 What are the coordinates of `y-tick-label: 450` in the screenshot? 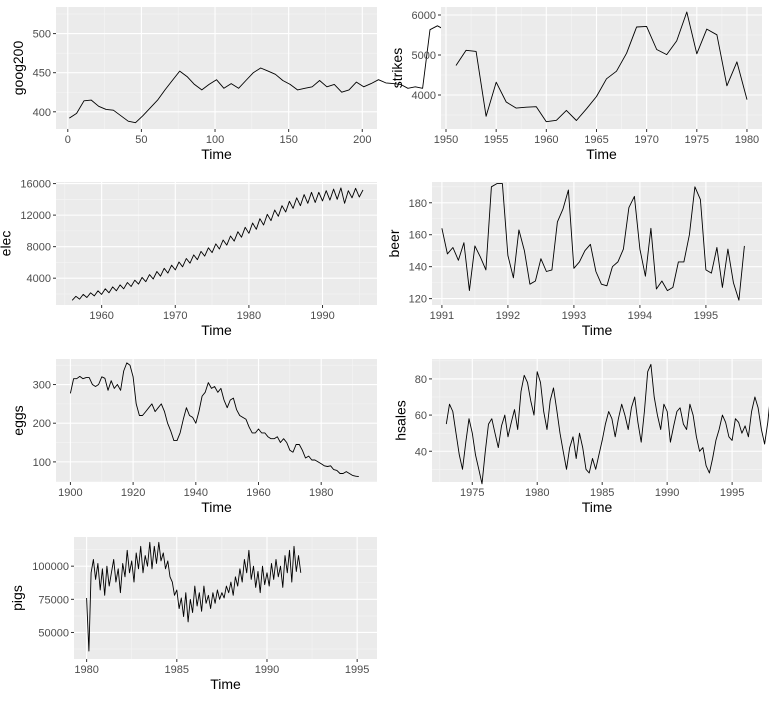 It's located at (42, 74).